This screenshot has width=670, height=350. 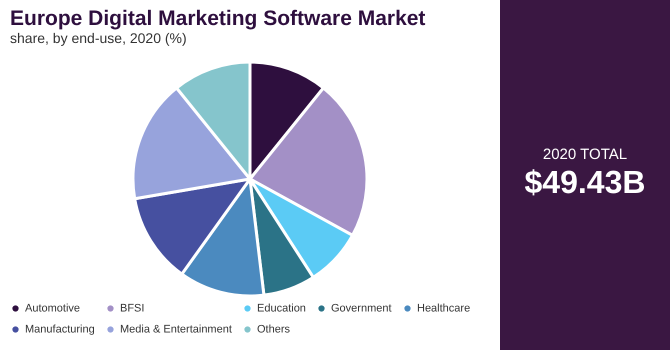 What do you see at coordinates (60, 330) in the screenshot?
I see `legend-label: Manufacturing` at bounding box center [60, 330].